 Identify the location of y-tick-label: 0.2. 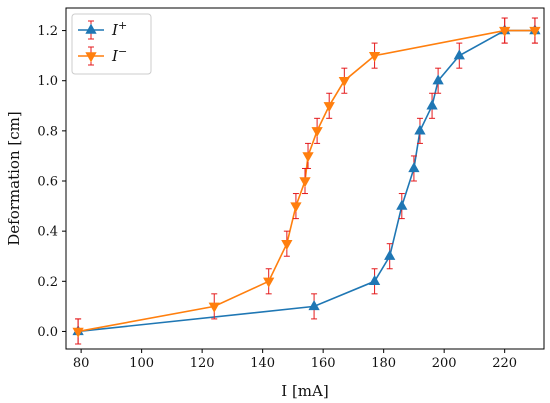
(47, 282).